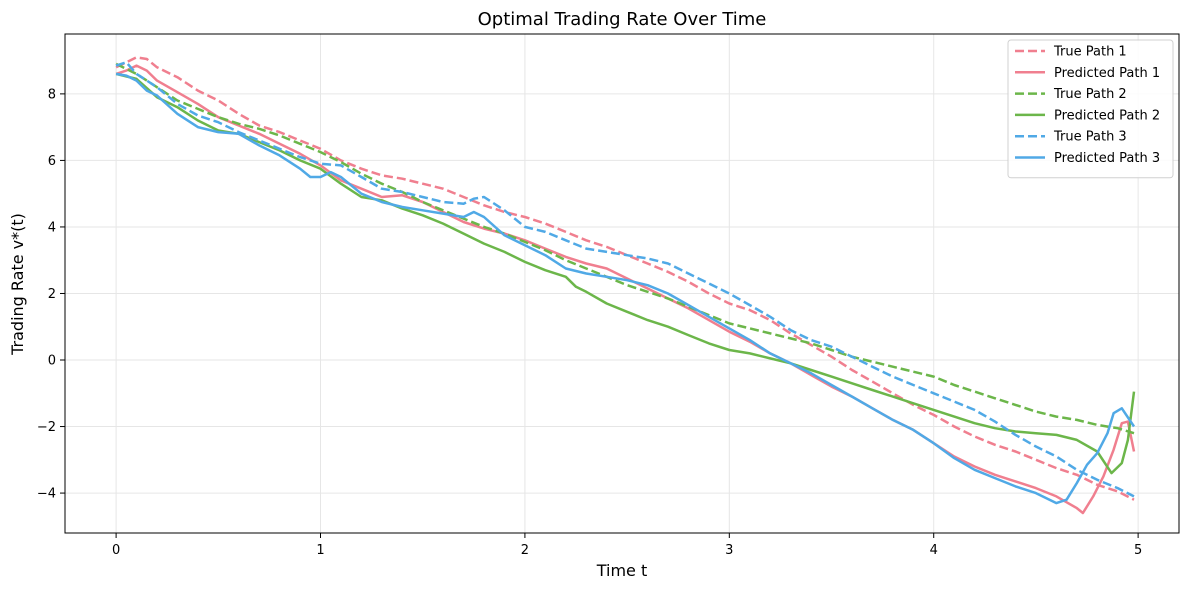 This screenshot has width=1189, height=590. Describe the element at coordinates (320, 550) in the screenshot. I see `x-tick-label: 1` at that location.